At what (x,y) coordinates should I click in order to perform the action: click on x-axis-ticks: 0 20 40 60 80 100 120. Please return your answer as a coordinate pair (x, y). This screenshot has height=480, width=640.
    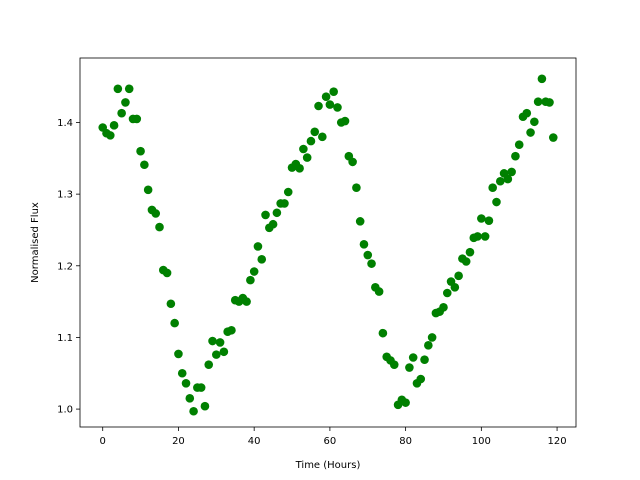
    Looking at the image, I should click on (333, 437).